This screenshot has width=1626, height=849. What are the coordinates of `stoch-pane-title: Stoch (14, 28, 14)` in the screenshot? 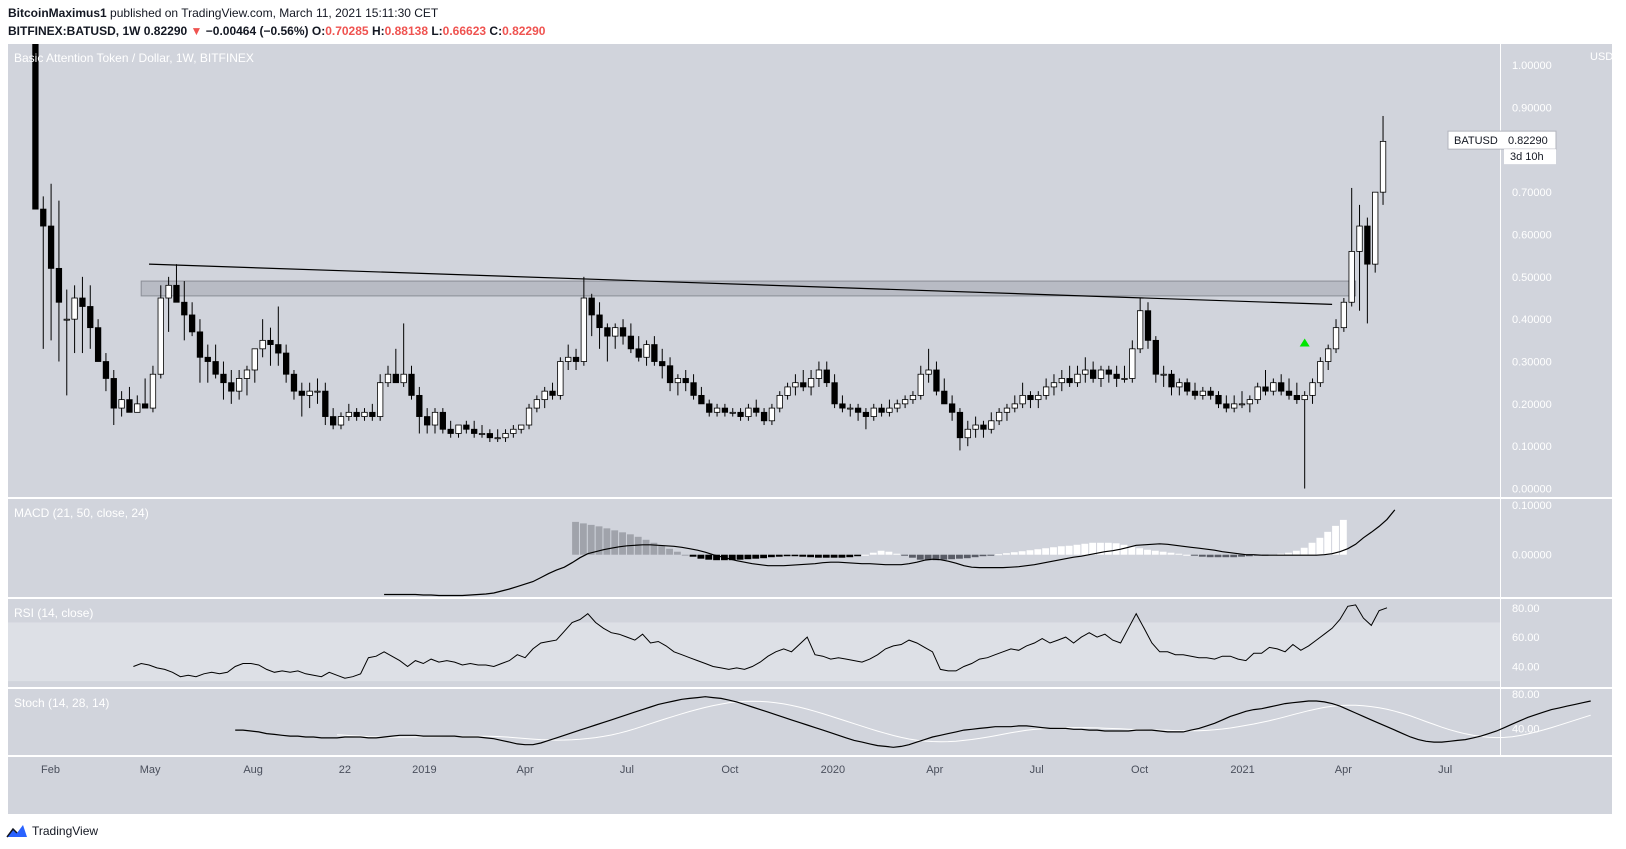 It's located at (61, 703).